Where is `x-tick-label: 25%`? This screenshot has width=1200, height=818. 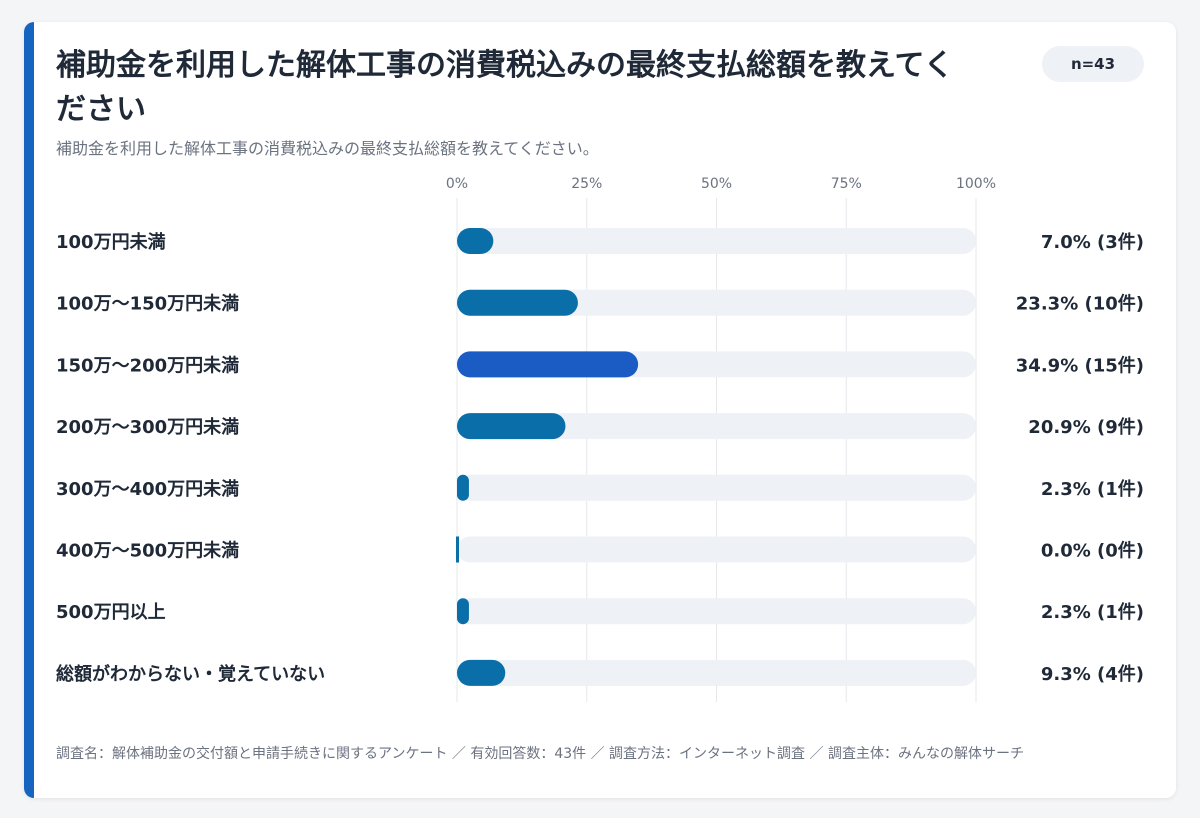
x-tick-label: 25% is located at coordinates (586, 184).